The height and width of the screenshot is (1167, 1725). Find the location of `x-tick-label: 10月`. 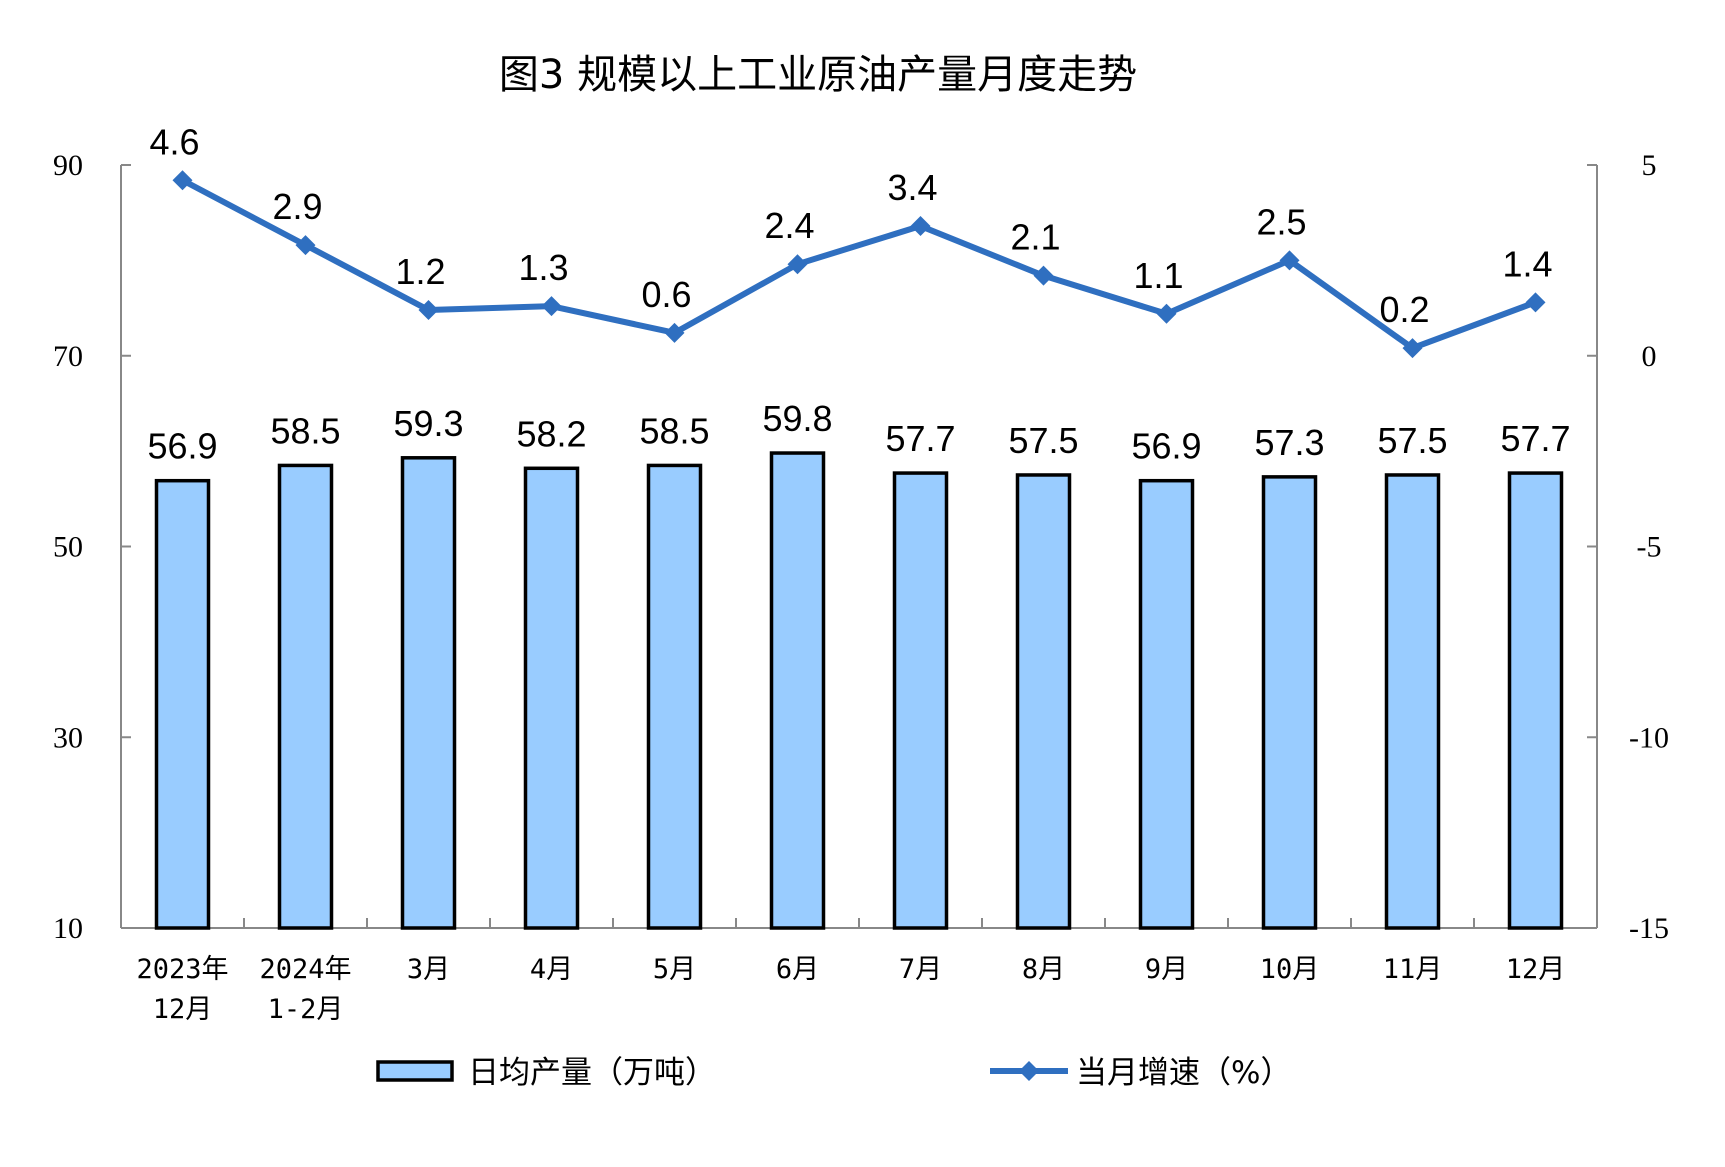

x-tick-label: 10月 is located at coordinates (1290, 969).